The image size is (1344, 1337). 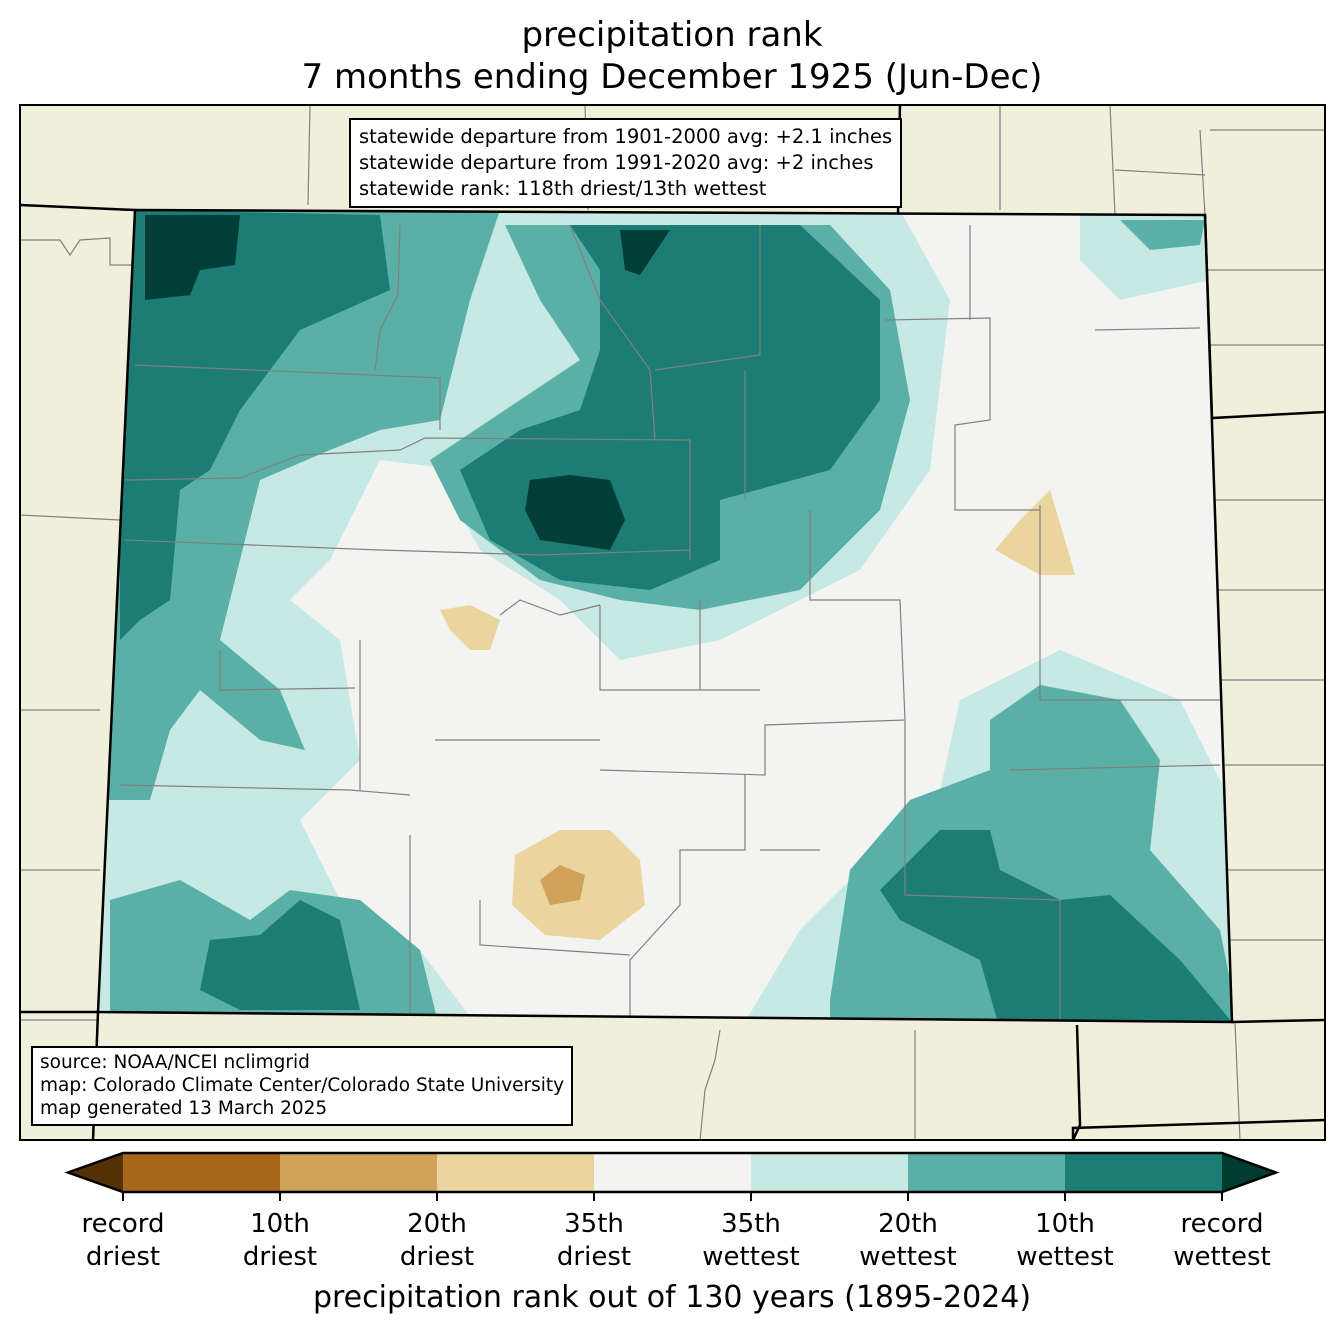 What do you see at coordinates (672, 35) in the screenshot?
I see `map-title-line1: precipitation rank` at bounding box center [672, 35].